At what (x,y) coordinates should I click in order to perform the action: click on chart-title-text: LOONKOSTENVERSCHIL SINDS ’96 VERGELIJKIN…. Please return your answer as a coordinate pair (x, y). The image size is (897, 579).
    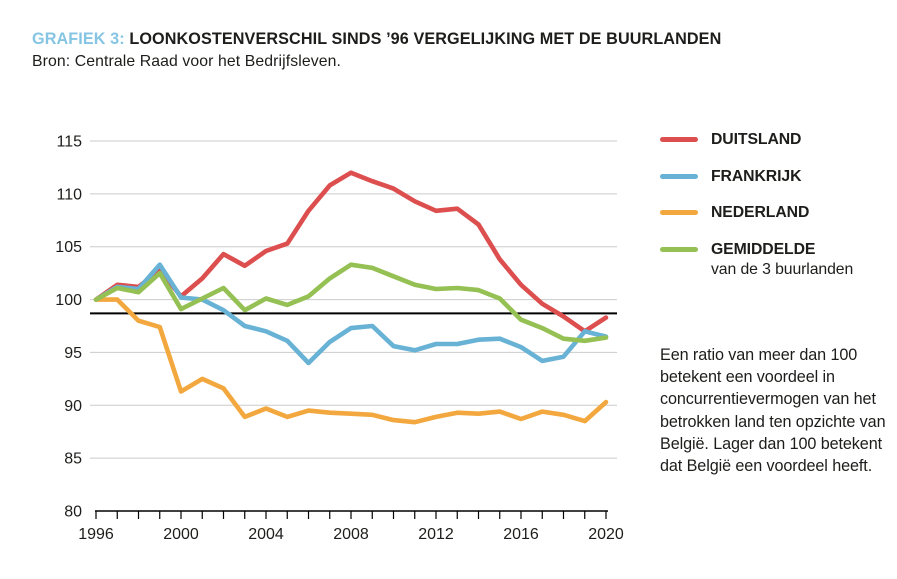
    Looking at the image, I should click on (425, 39).